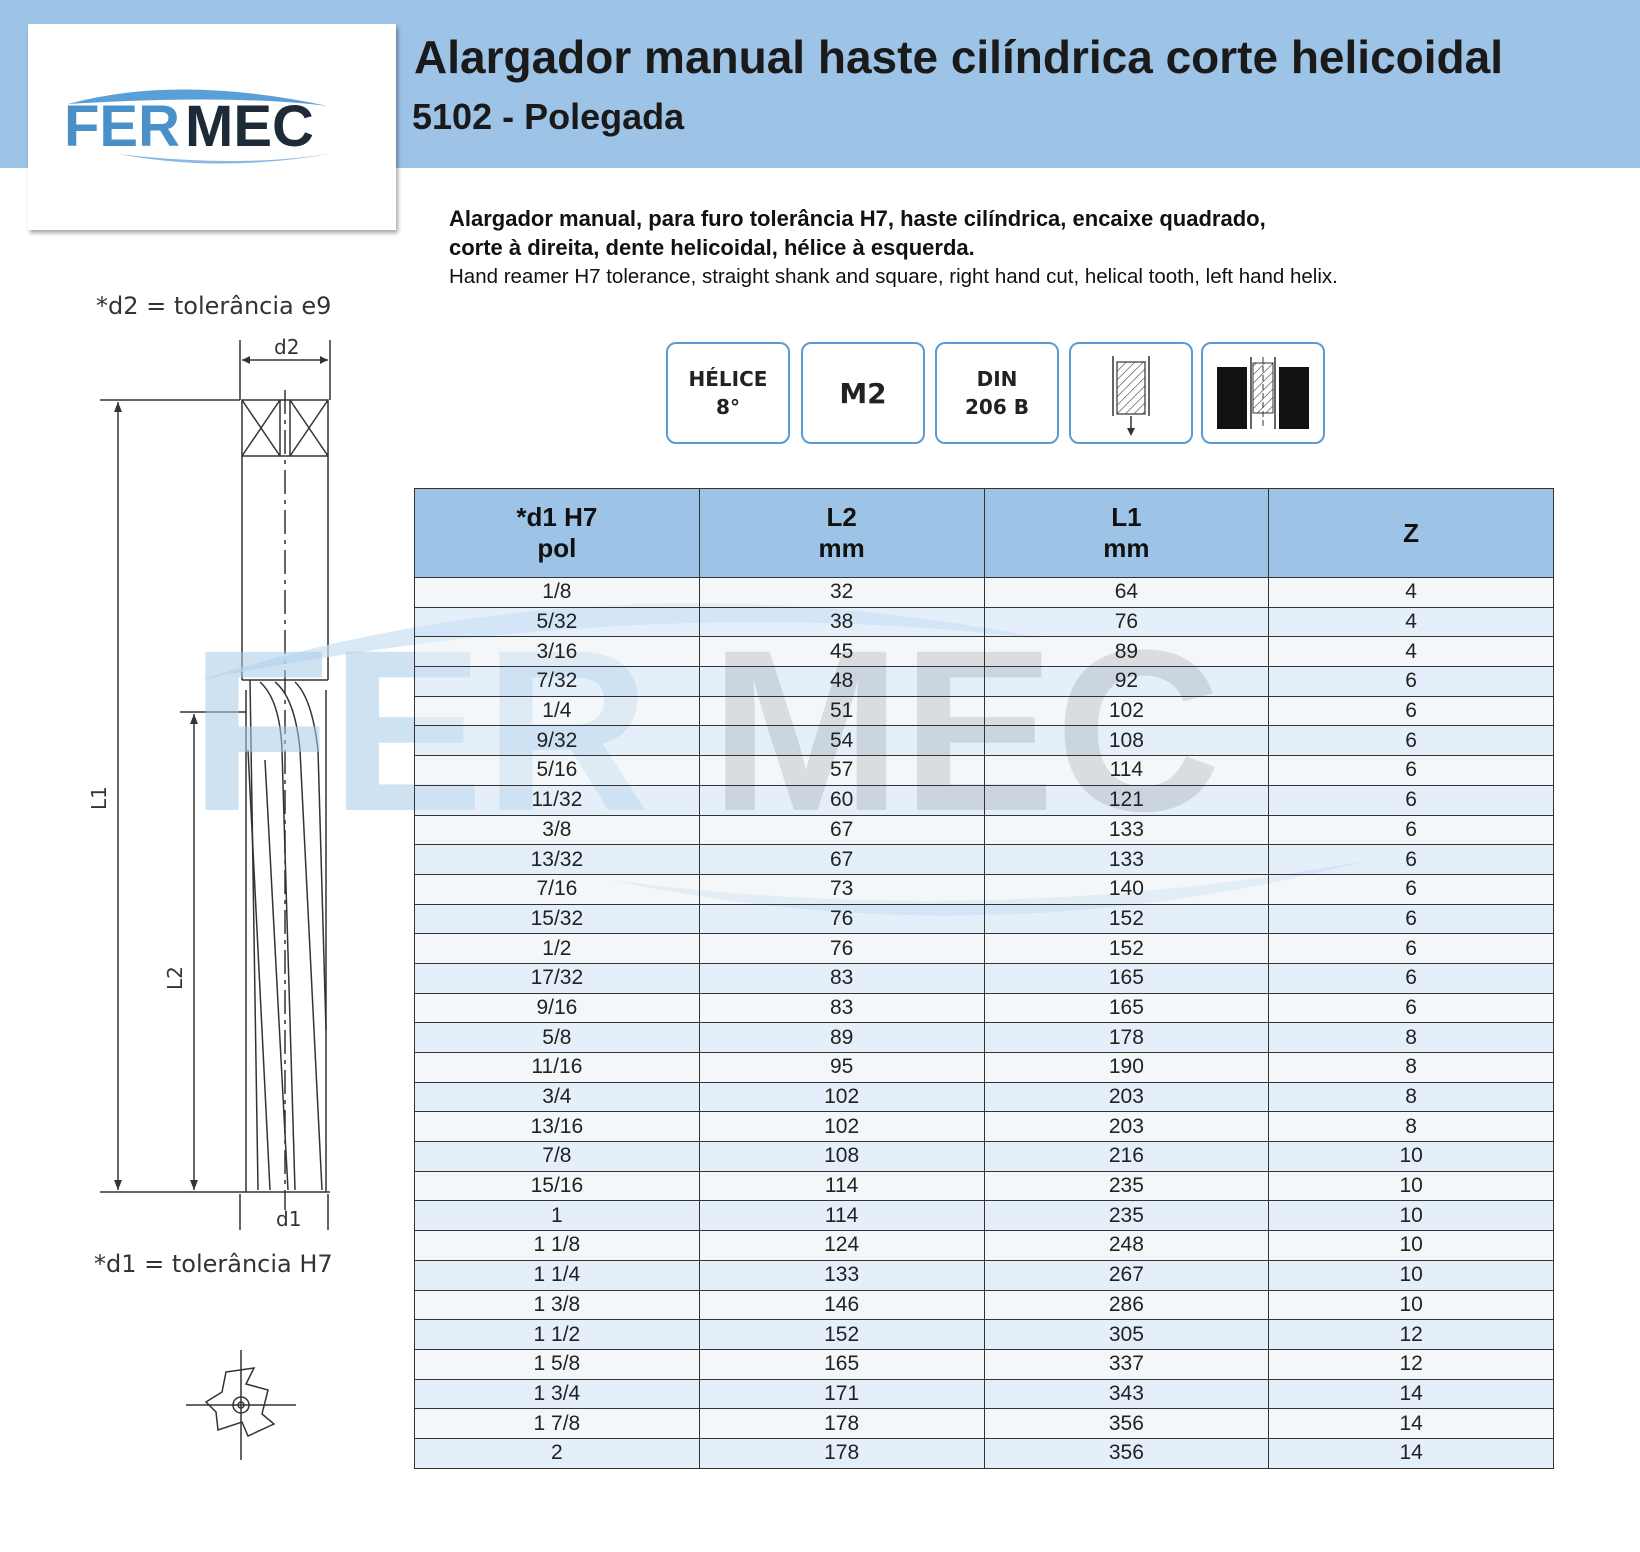 The image size is (1640, 1552). Describe the element at coordinates (1126, 1156) in the screenshot. I see `table-cell-L1: 216` at that location.